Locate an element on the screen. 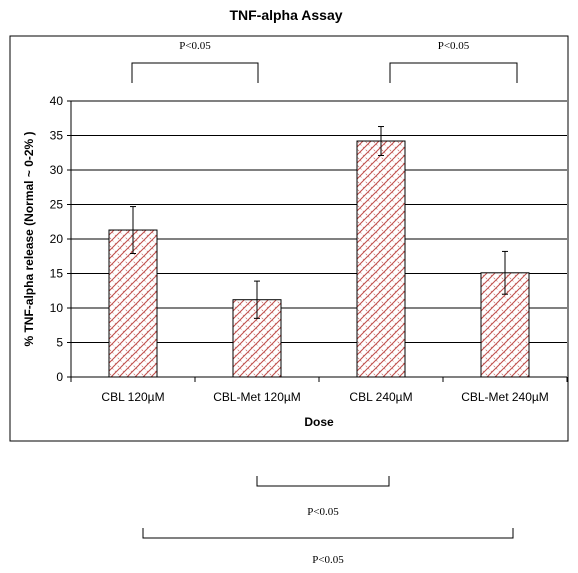 Image resolution: width=578 pixels, height=573 pixels. x-tick-label: CBL-Met 240µM is located at coordinates (505, 397).